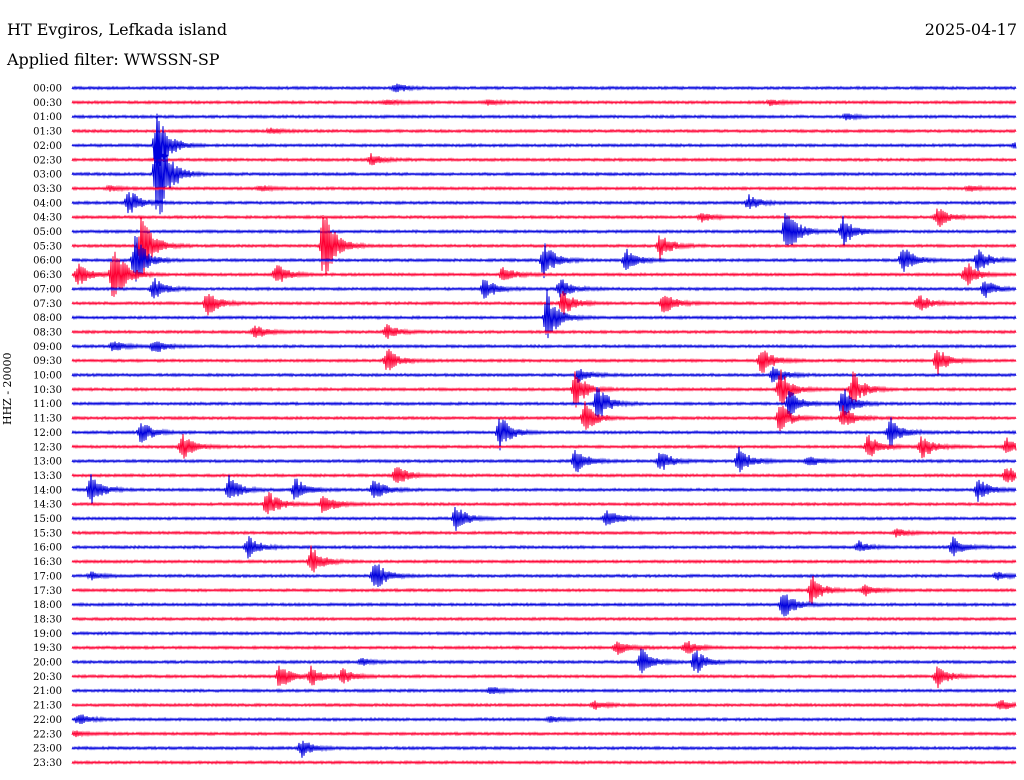 The height and width of the screenshot is (780, 1024). I want to click on time-tick-label: 02:30, so click(47, 160).